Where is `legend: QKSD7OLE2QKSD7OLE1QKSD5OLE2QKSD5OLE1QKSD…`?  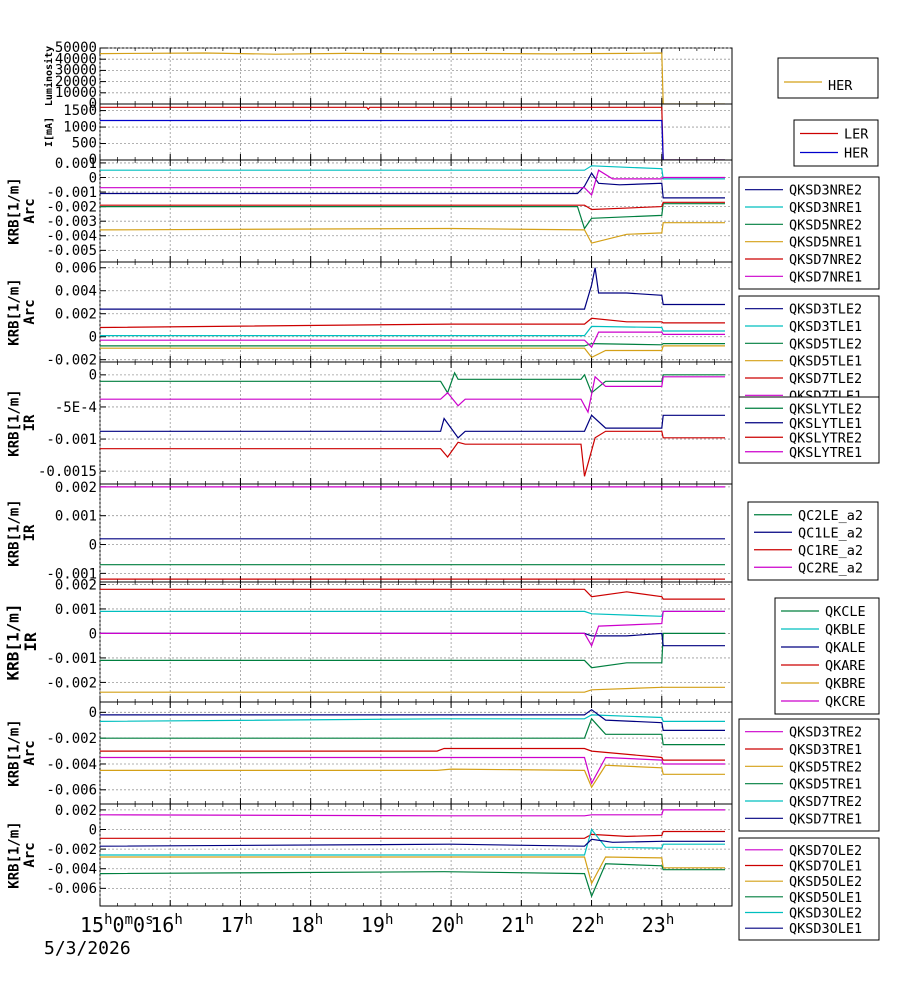
legend: QKSD7OLE2QKSD7OLE1QKSD5OLE2QKSD5OLE1QKSD… is located at coordinates (809, 889).